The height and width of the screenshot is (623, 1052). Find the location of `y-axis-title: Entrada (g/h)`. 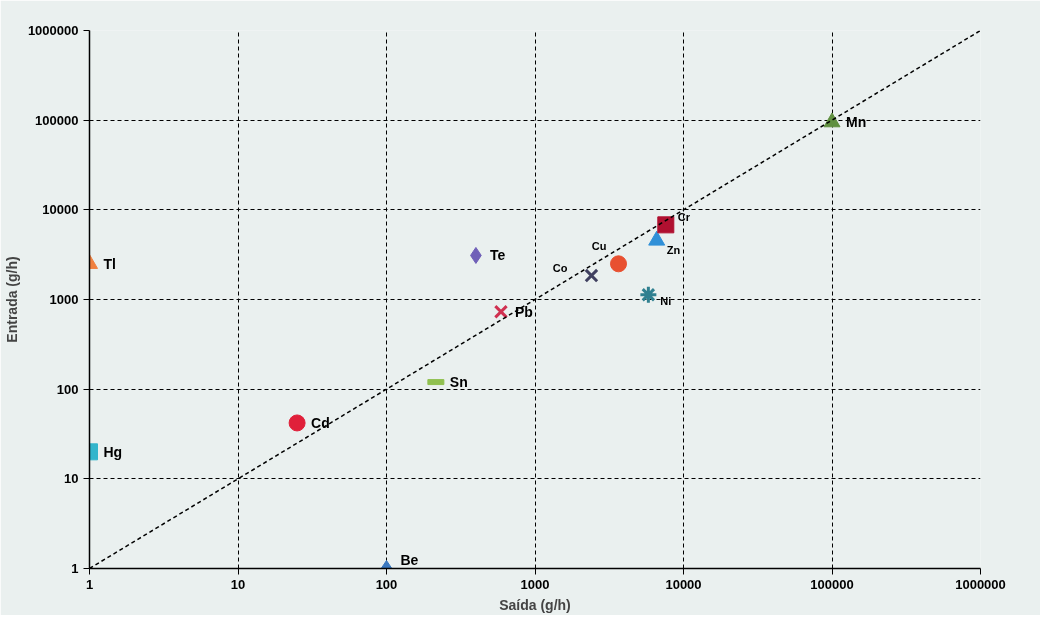

y-axis-title: Entrada (g/h) is located at coordinates (11, 299).